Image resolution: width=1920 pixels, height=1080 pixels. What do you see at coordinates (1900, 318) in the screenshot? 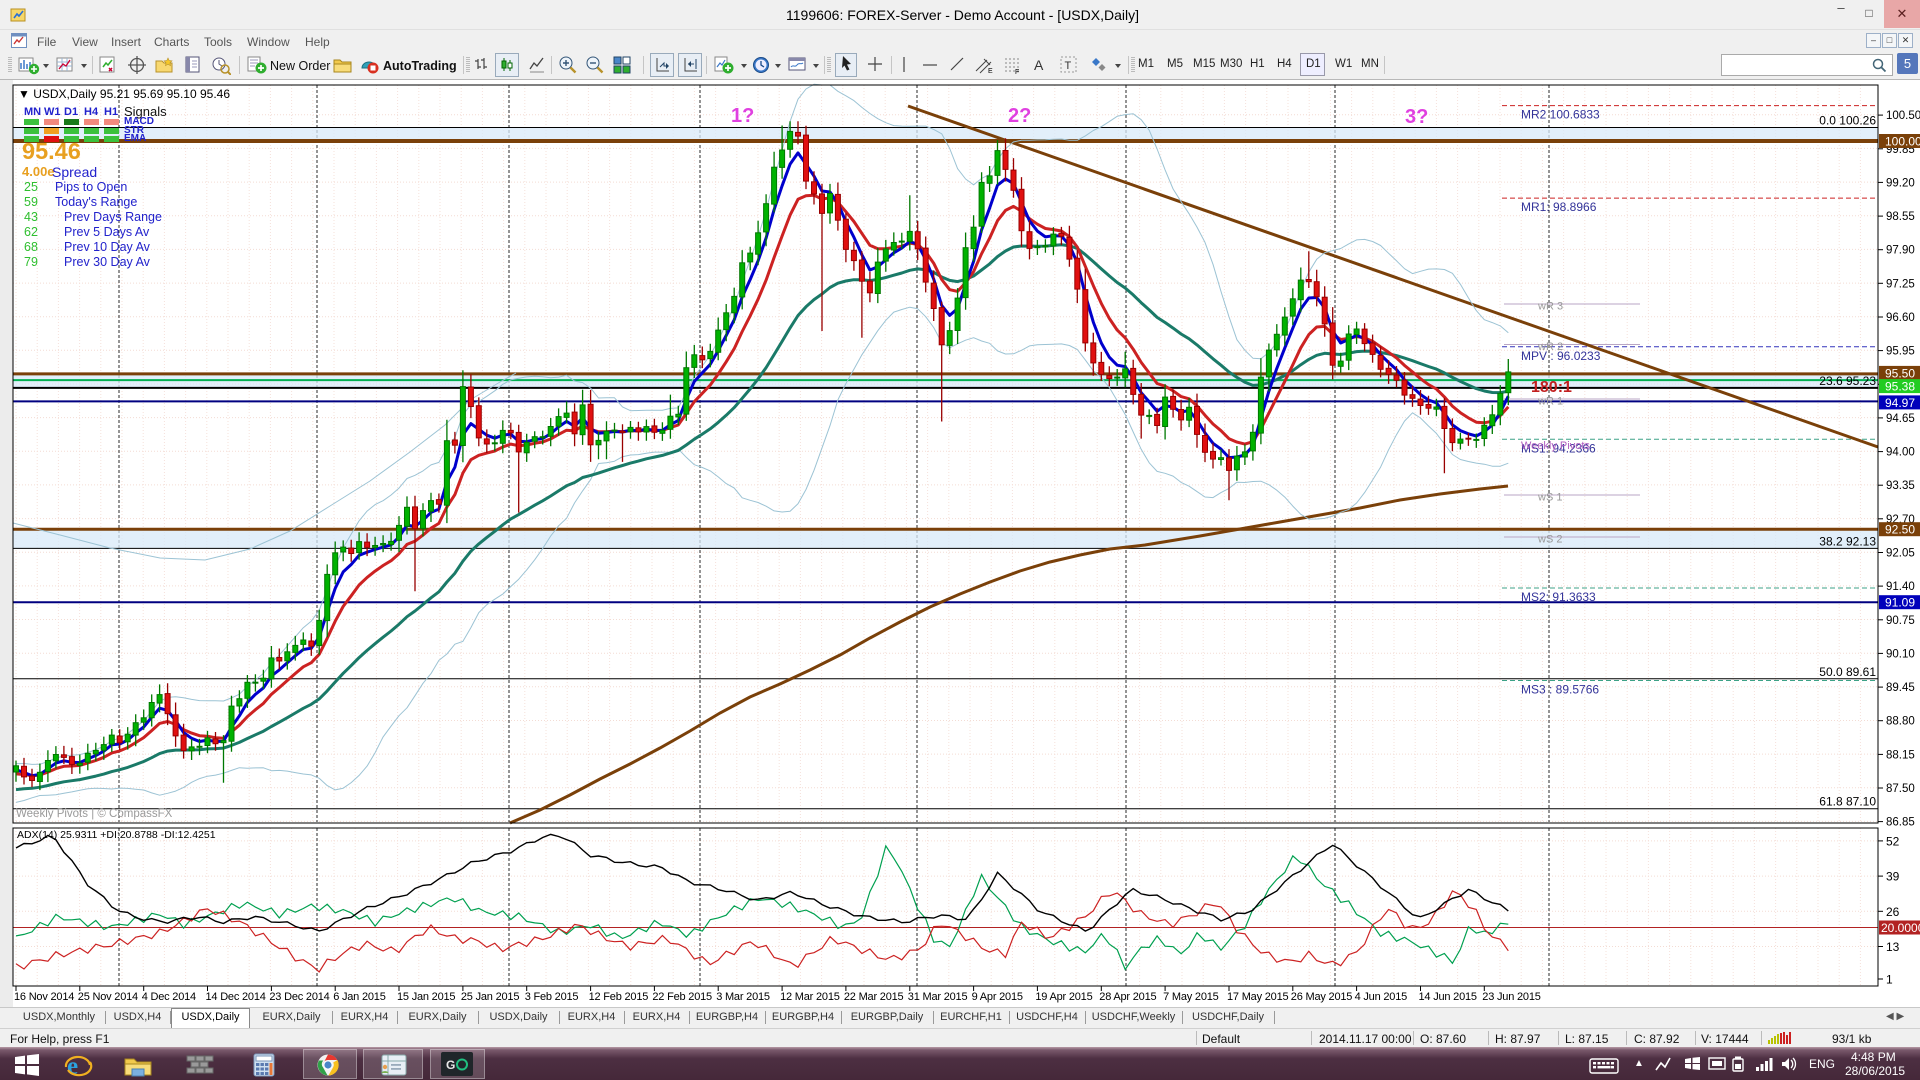
I see `svg-text: 96.60` at bounding box center [1900, 318].